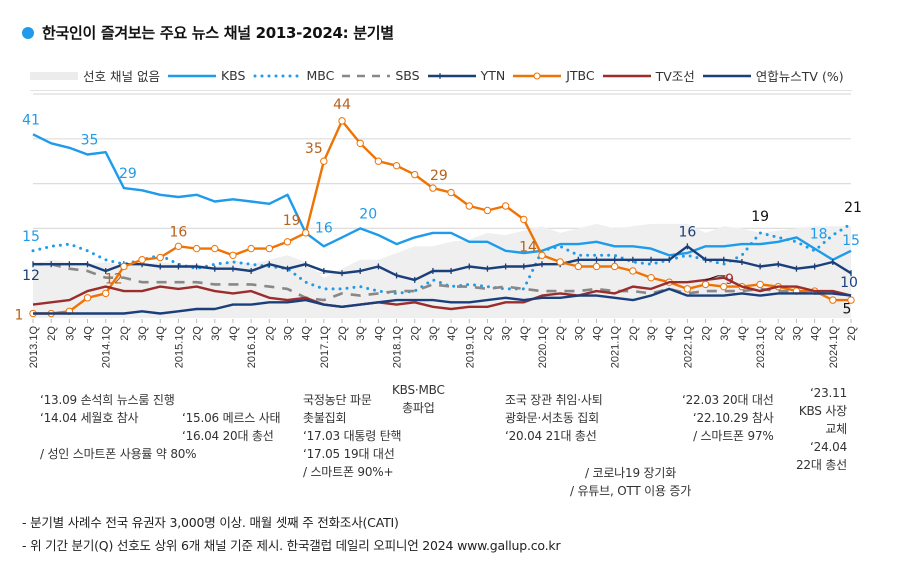  What do you see at coordinates (470, 347) in the screenshot?
I see `x-tick-label: 2019.1Q` at bounding box center [470, 347].